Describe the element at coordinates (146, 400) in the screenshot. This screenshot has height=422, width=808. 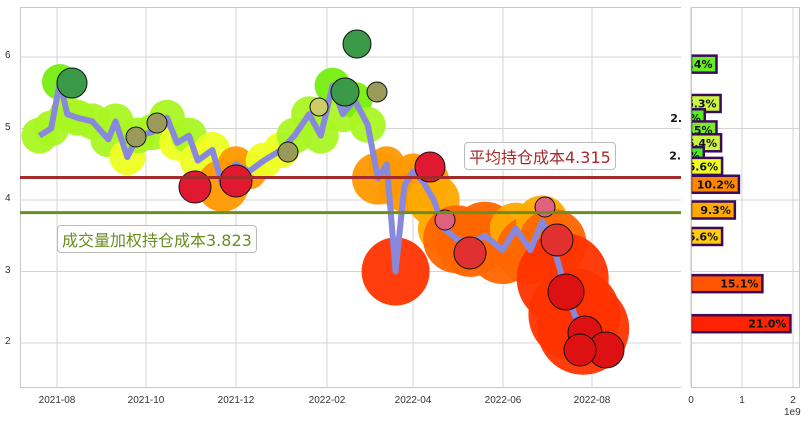
I see `x-tick-label: 2021-10` at that location.